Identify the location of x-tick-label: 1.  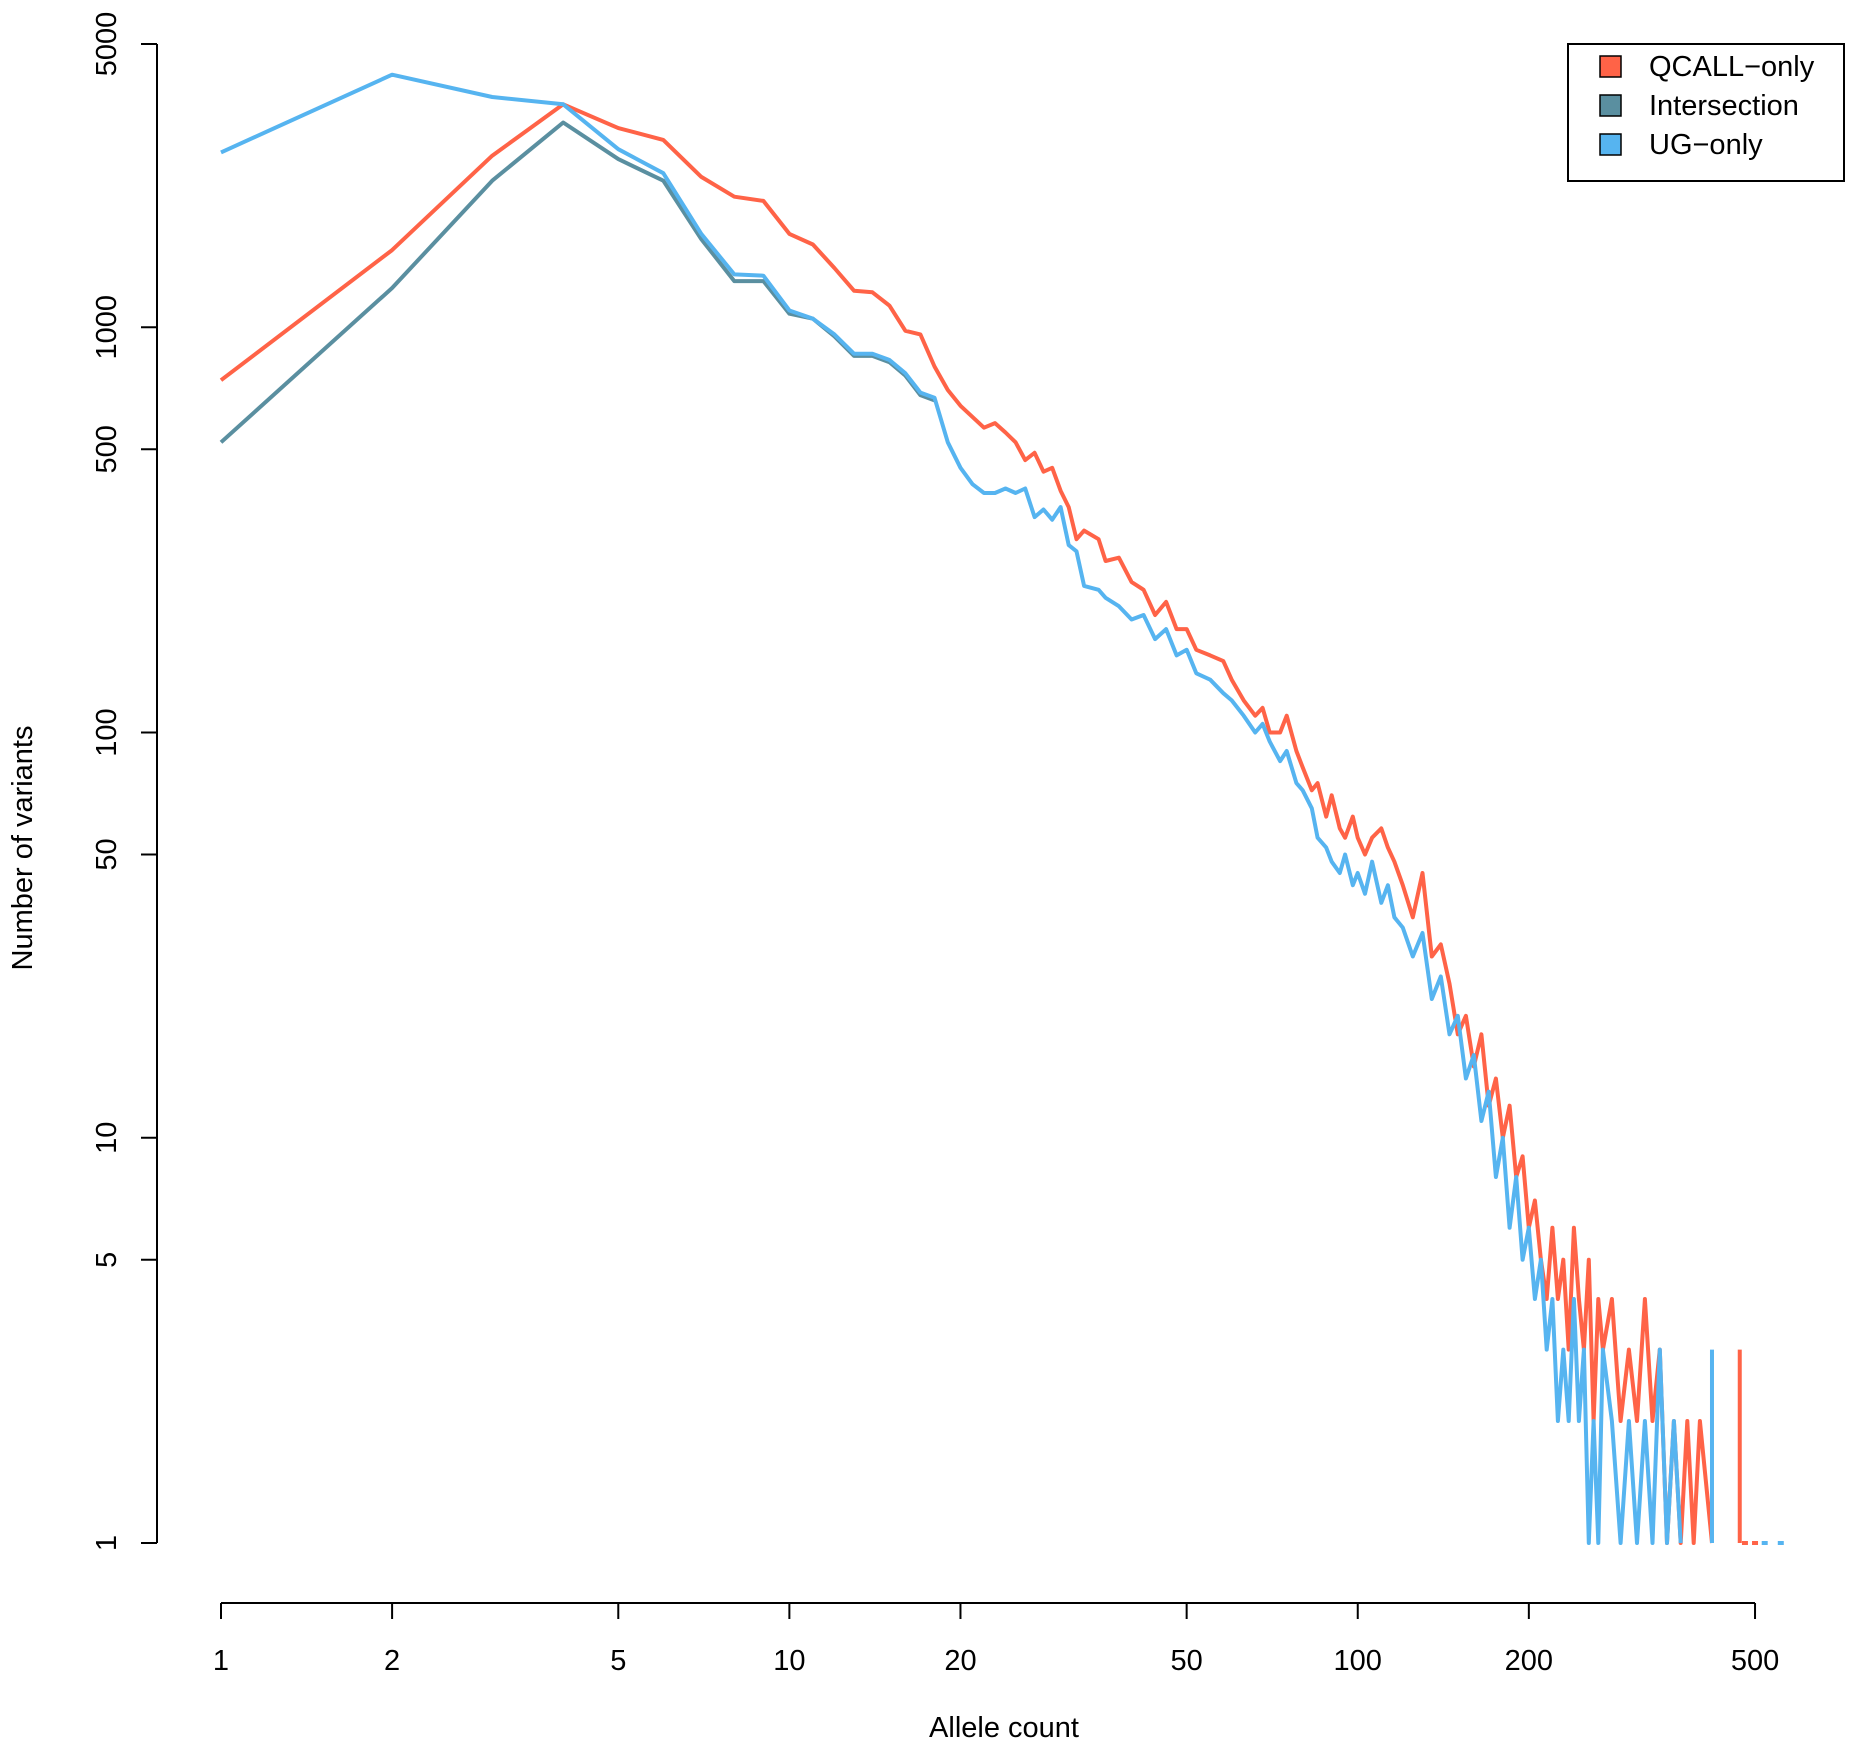
(221, 1661).